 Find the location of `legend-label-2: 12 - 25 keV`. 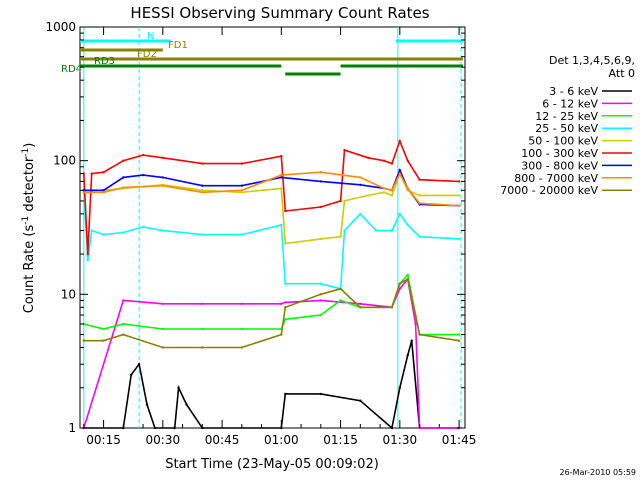

legend-label-2: 12 - 25 keV is located at coordinates (566, 116).